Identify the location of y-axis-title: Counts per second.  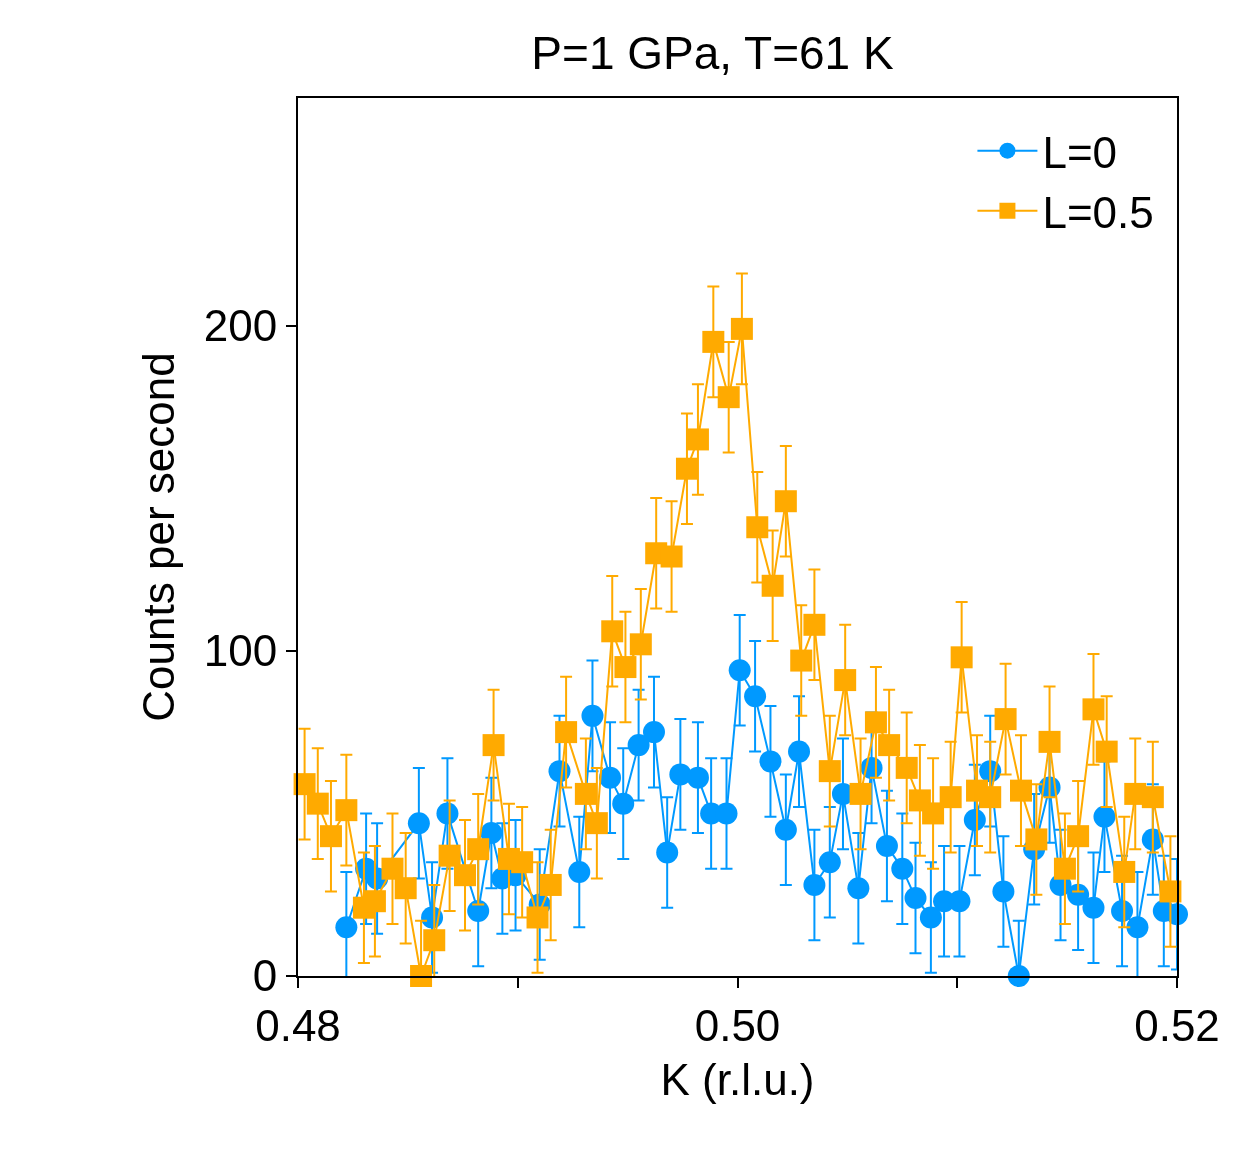
(159, 537).